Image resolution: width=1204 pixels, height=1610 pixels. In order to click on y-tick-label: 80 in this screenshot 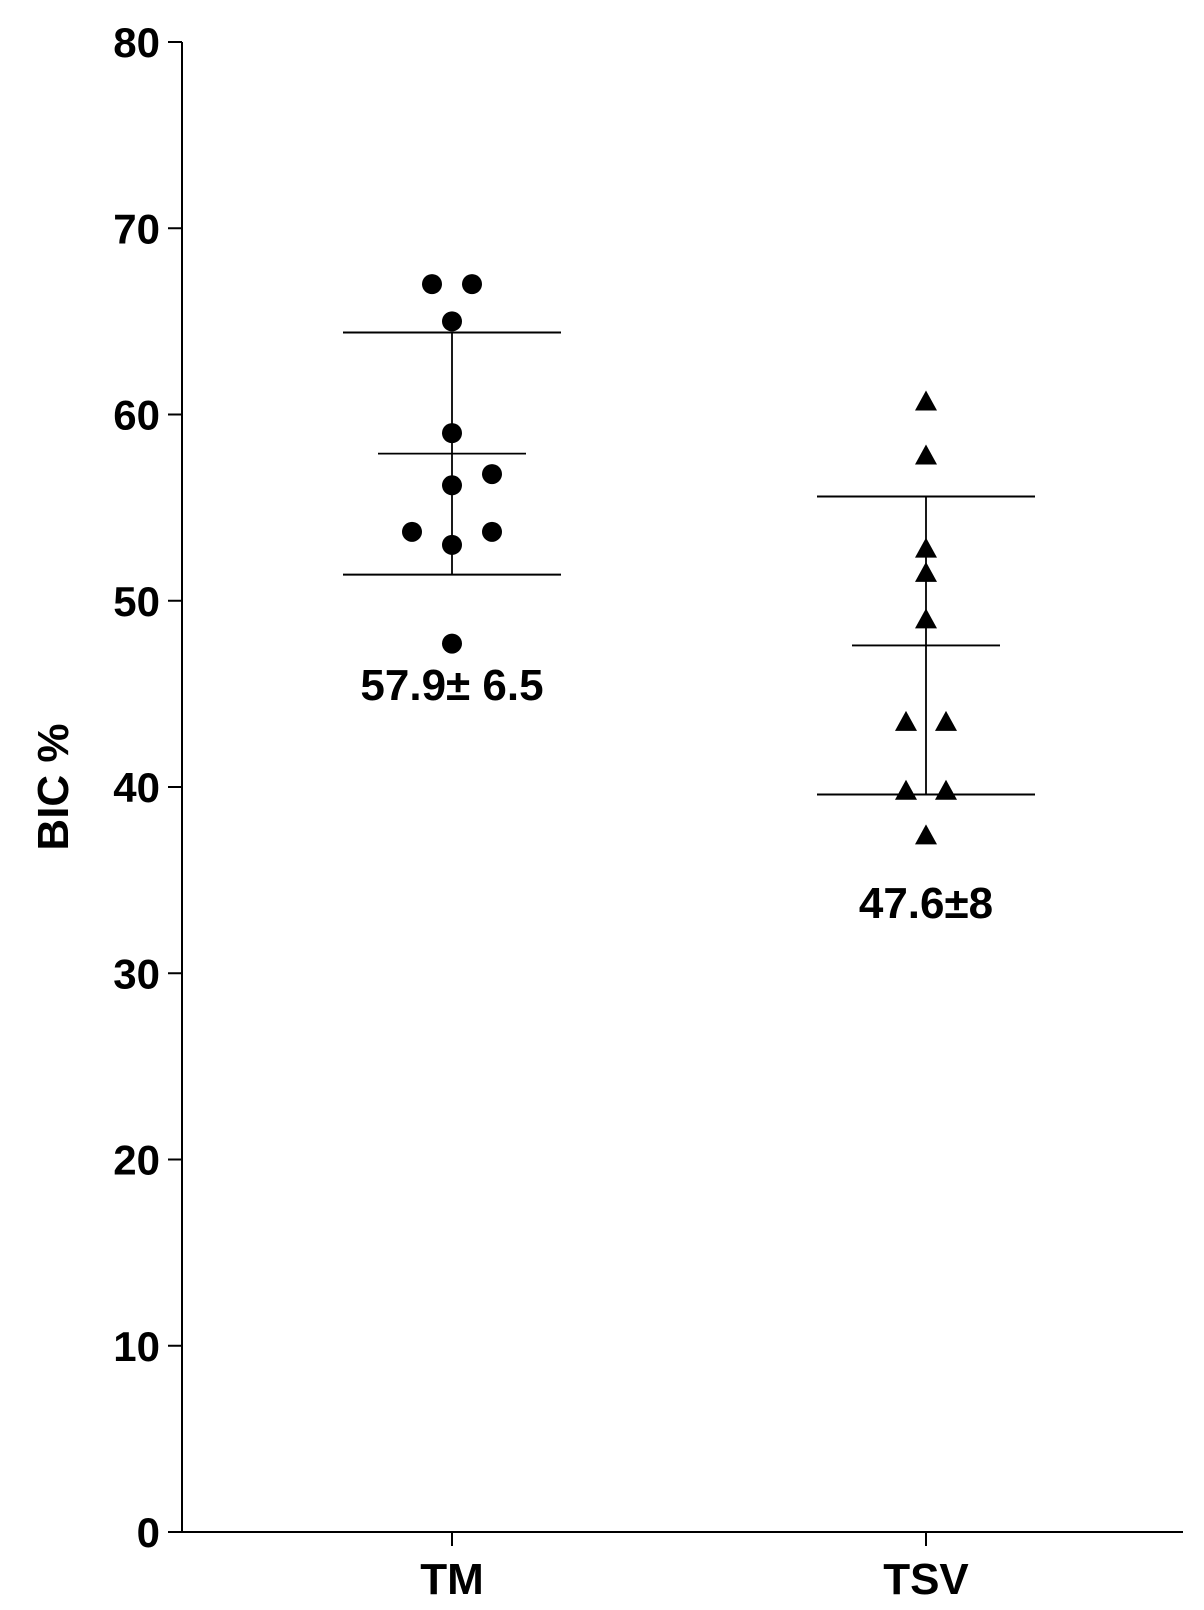, I will do `click(136, 42)`.